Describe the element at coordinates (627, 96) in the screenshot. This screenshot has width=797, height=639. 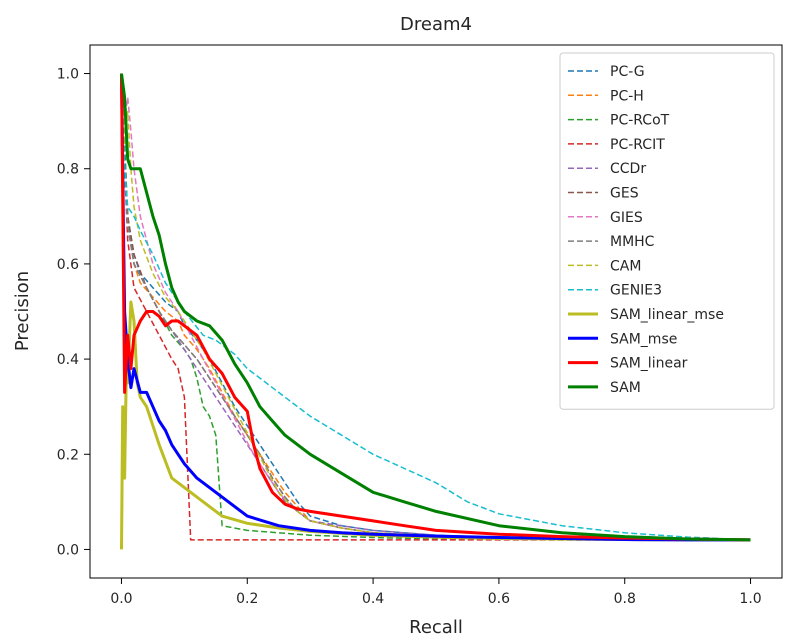
I see `legend-label-pc-h: PC-H` at that location.